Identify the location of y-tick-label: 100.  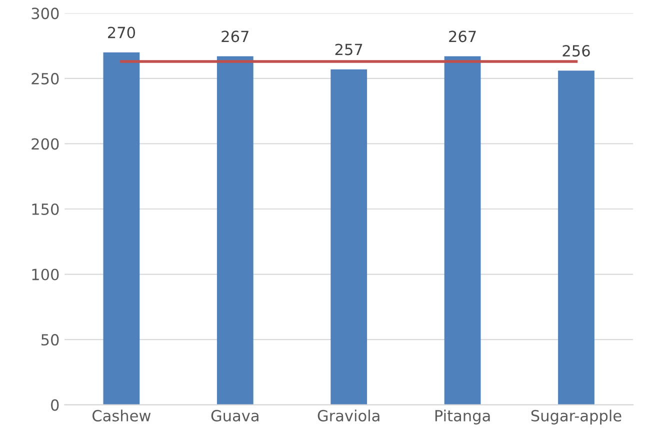
(45, 274).